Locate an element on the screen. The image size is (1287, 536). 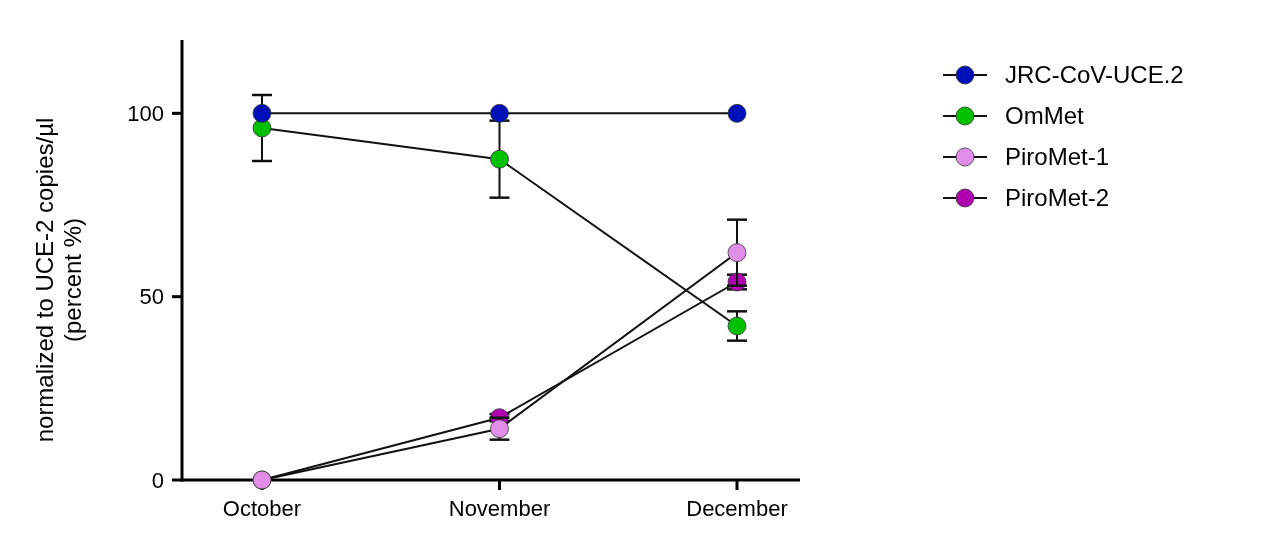
y-tick-label: 100 is located at coordinates (145, 114).